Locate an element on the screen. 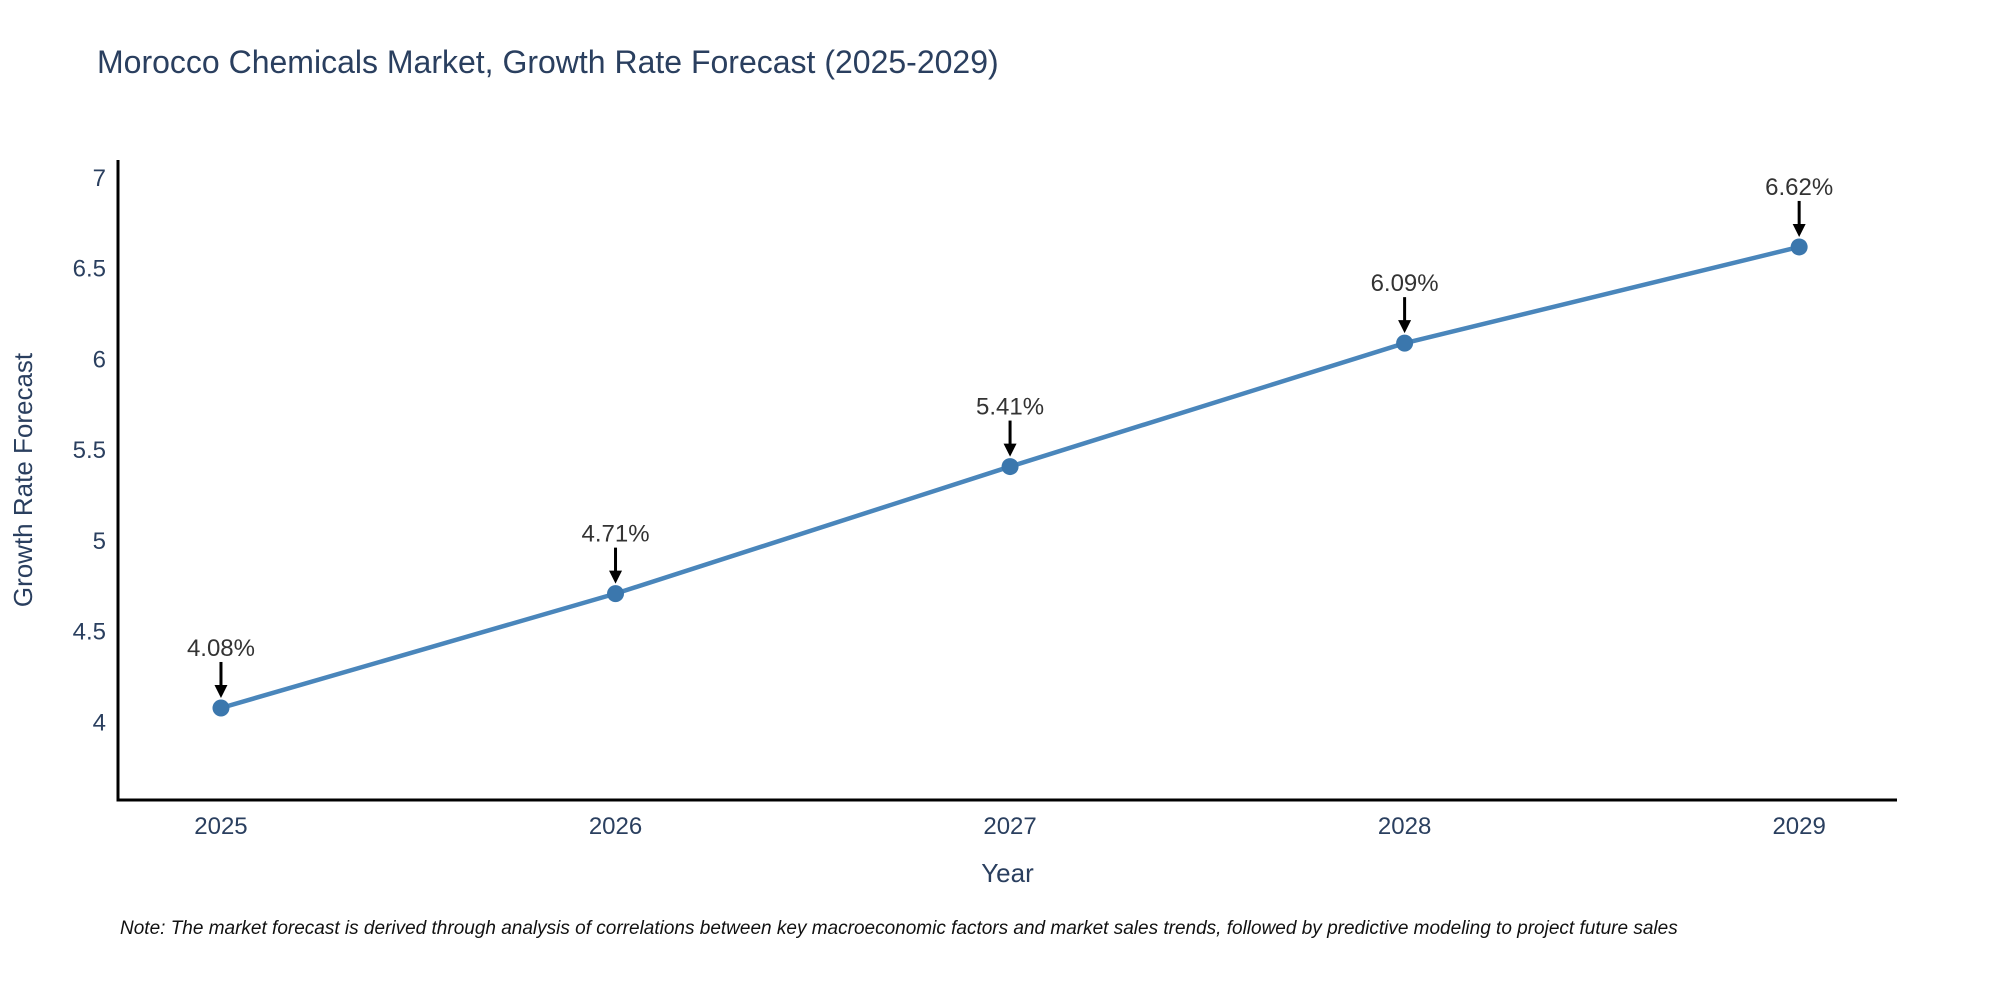  y-tick-label: 7 is located at coordinates (99, 178).